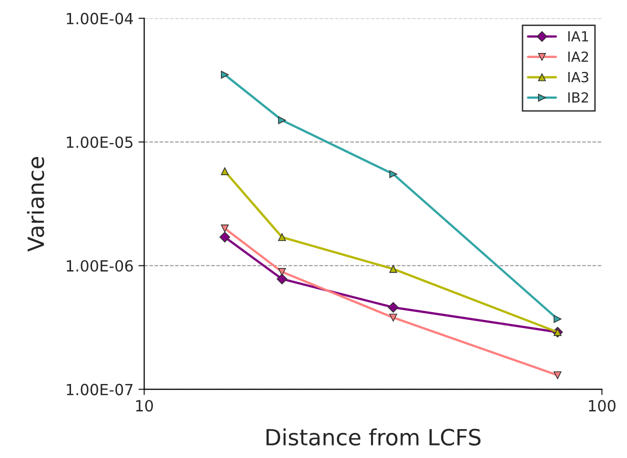 The image size is (627, 458). What do you see at coordinates (578, 77) in the screenshot?
I see `legend-label: IA3` at bounding box center [578, 77].